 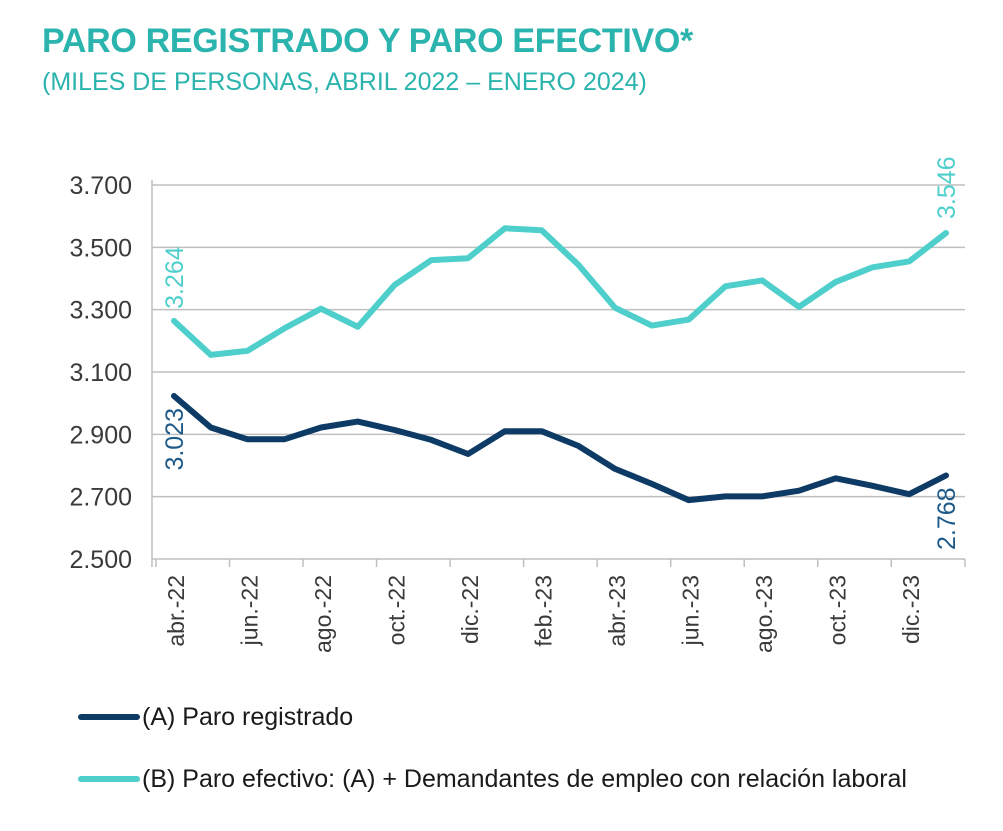 I want to click on x-tick-label: jun.-23, so click(x=691, y=610).